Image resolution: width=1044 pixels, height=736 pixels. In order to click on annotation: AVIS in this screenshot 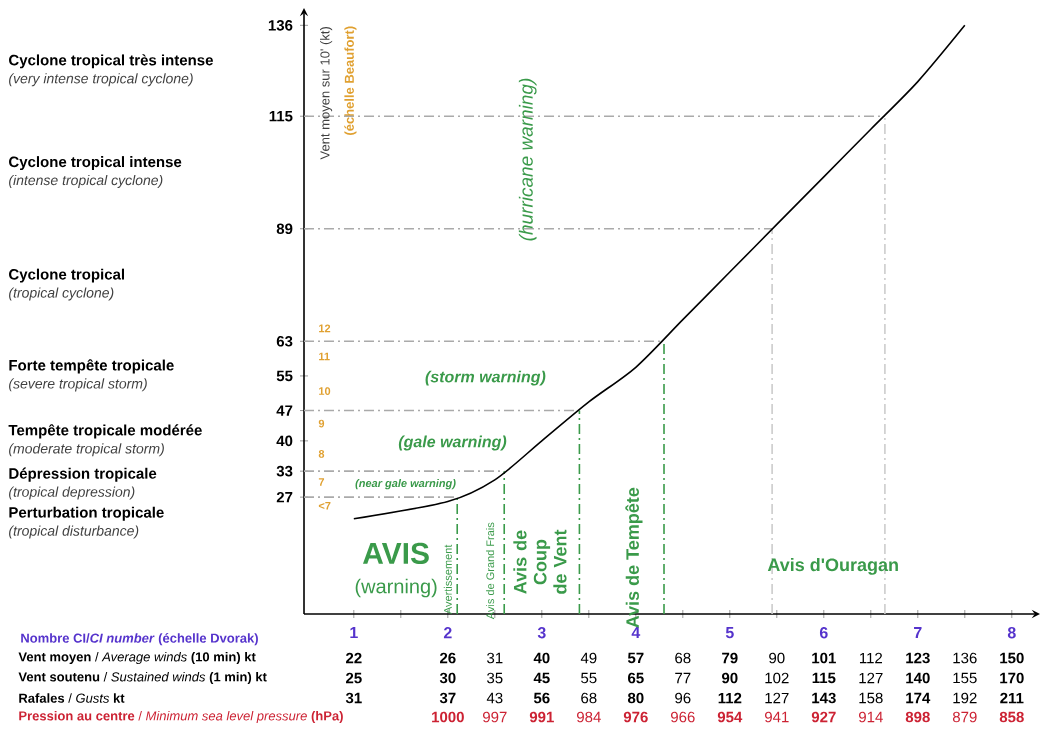, I will do `click(395, 553)`.